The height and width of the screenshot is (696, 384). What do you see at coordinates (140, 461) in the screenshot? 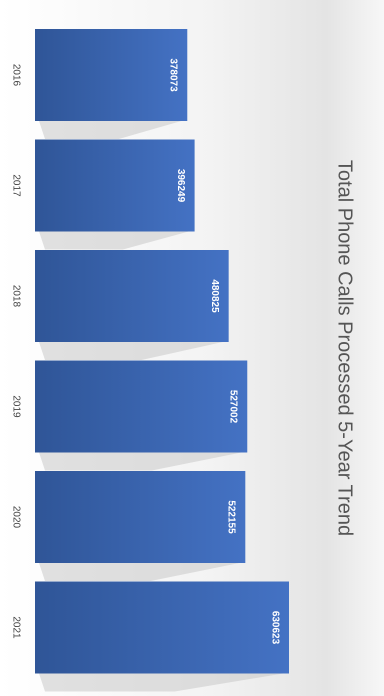
I see `bar-shadow-2019` at bounding box center [140, 461].